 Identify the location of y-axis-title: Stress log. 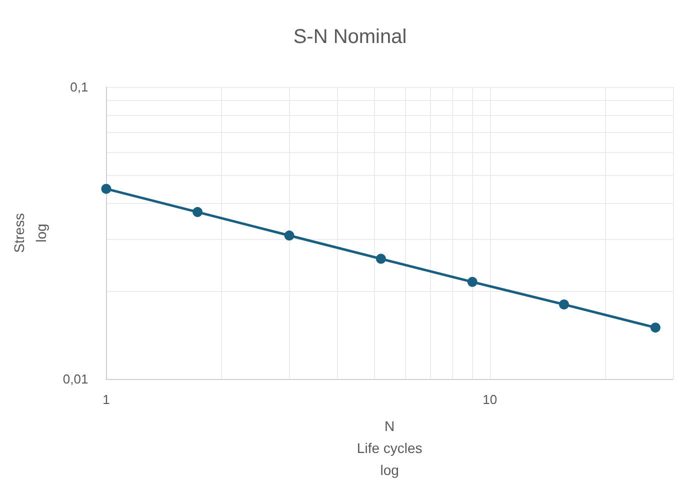
(30, 233).